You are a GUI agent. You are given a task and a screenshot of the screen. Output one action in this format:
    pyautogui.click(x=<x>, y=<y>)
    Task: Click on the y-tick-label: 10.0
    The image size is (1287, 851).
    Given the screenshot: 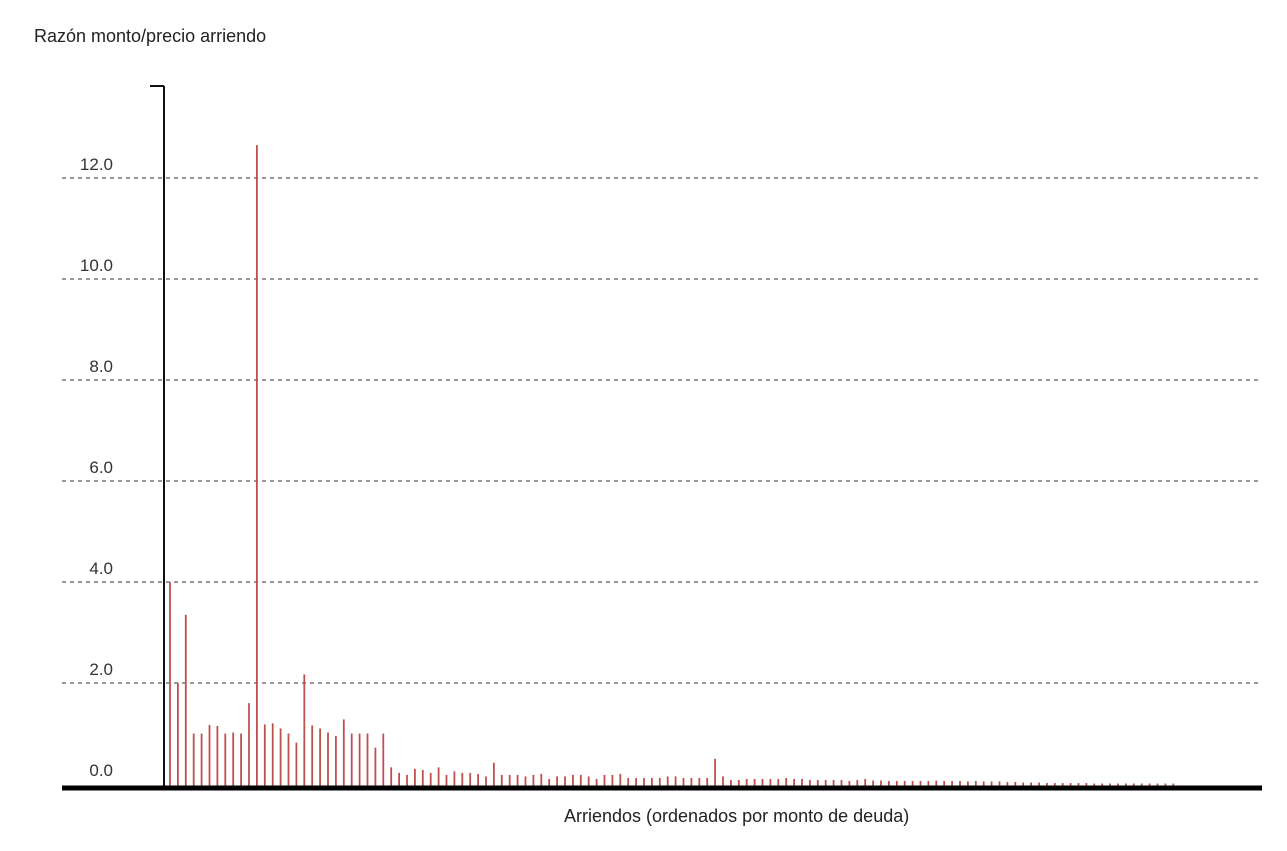 What is the action you would take?
    pyautogui.click(x=96, y=265)
    